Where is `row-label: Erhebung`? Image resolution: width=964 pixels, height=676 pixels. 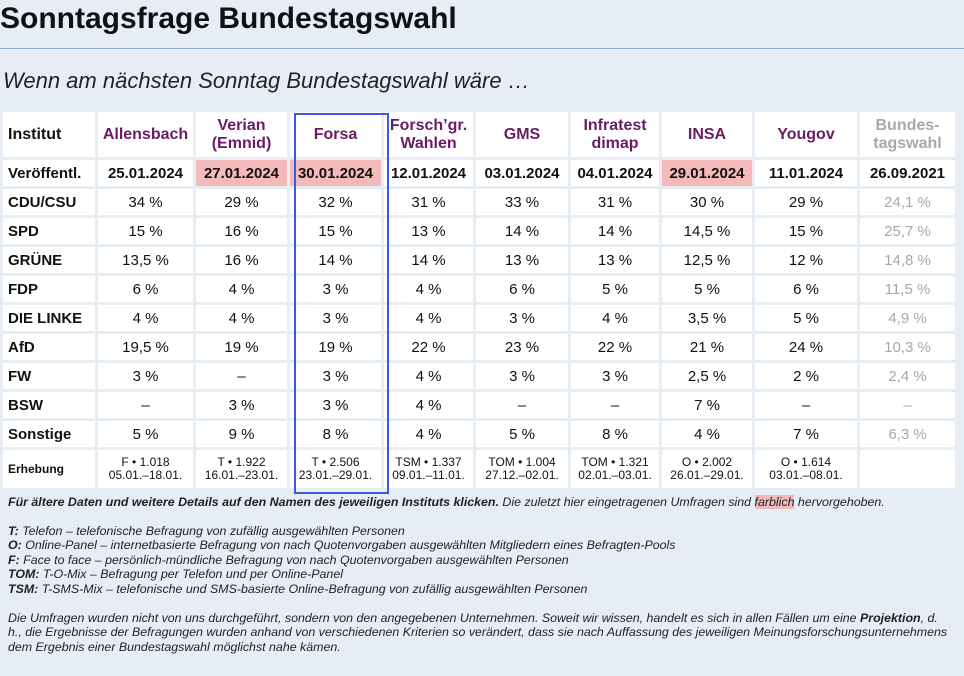
row-label: Erhebung is located at coordinates (49, 469).